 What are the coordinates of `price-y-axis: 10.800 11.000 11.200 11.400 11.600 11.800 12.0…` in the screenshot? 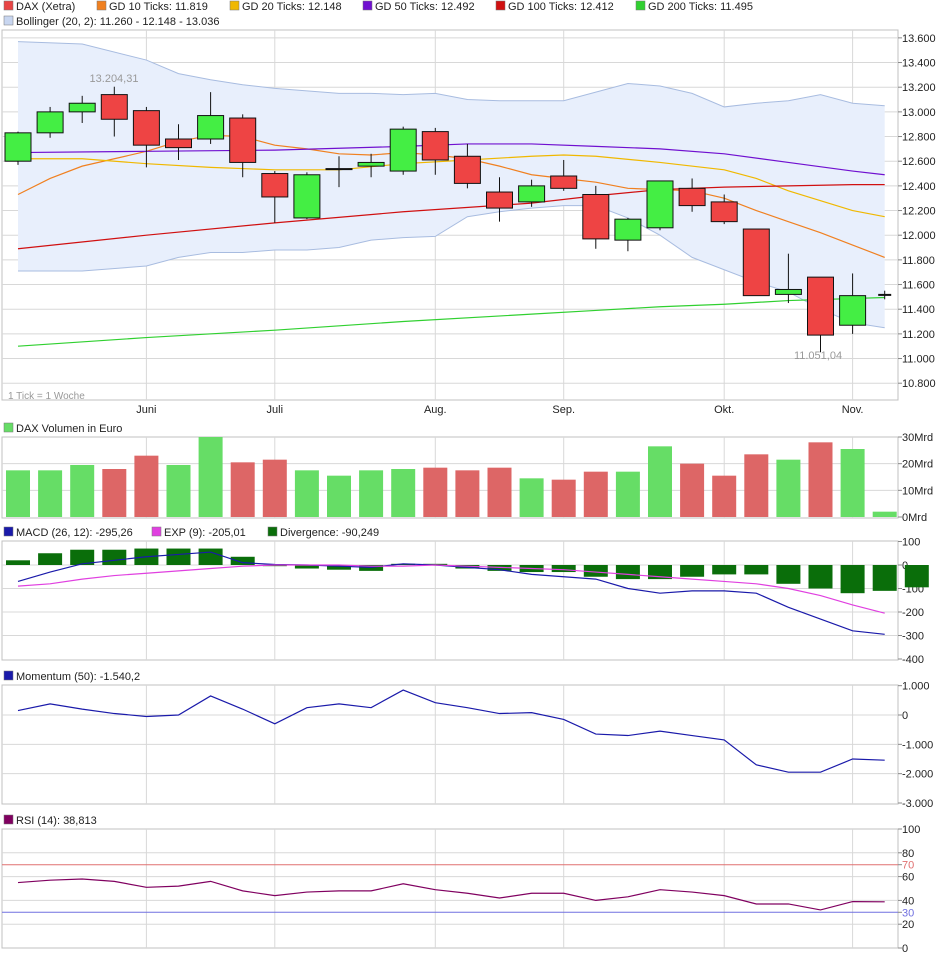 It's located at (917, 211).